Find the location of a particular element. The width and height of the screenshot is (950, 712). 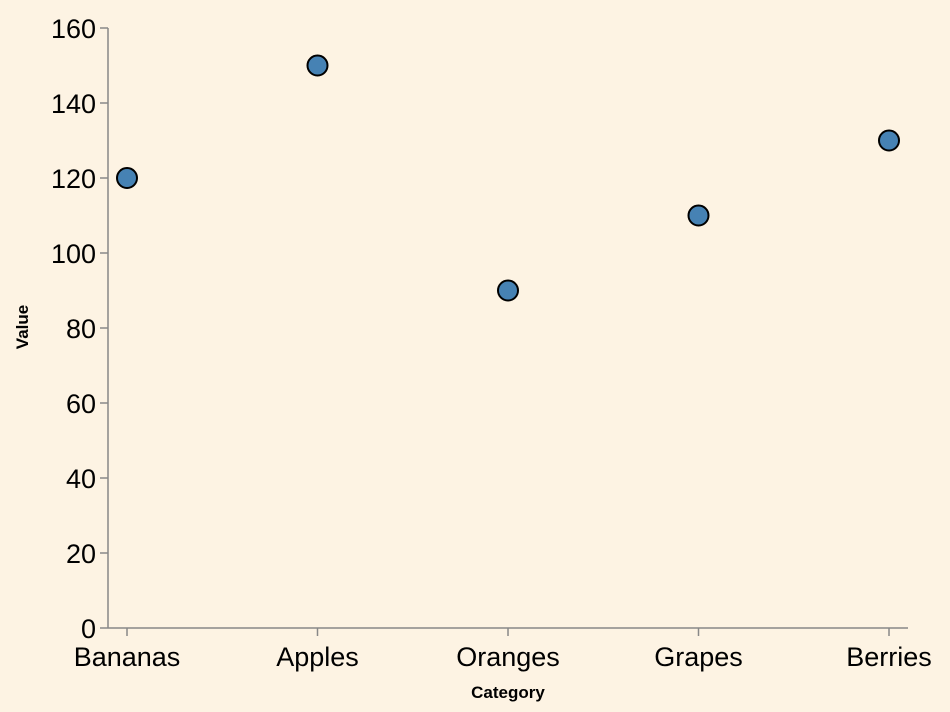

x-tick-label-bananas: Bananas is located at coordinates (127, 657).